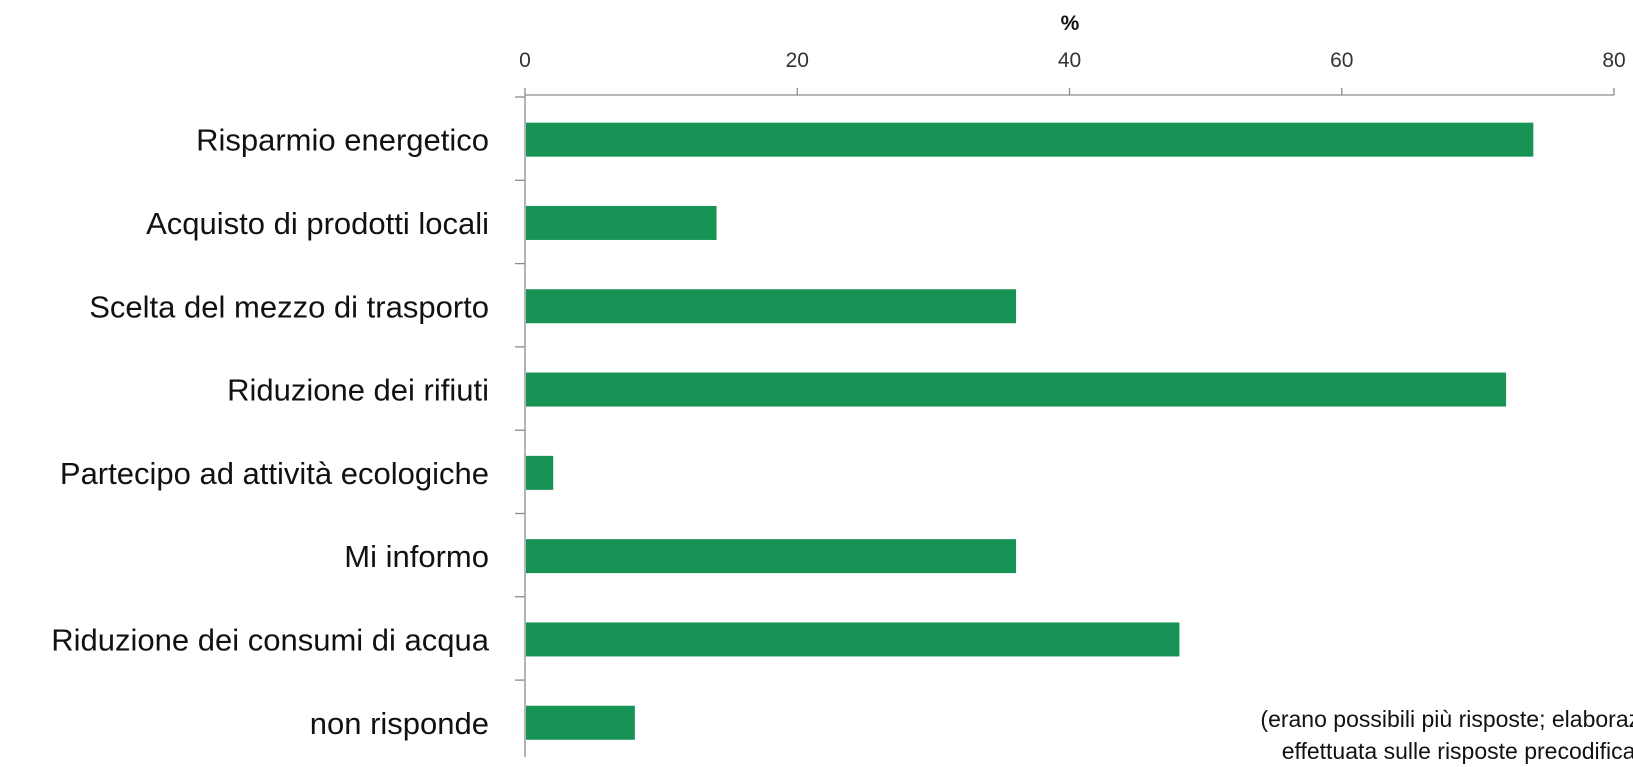 The image size is (1633, 767). What do you see at coordinates (416, 556) in the screenshot?
I see `category-label-5: Mi informo` at bounding box center [416, 556].